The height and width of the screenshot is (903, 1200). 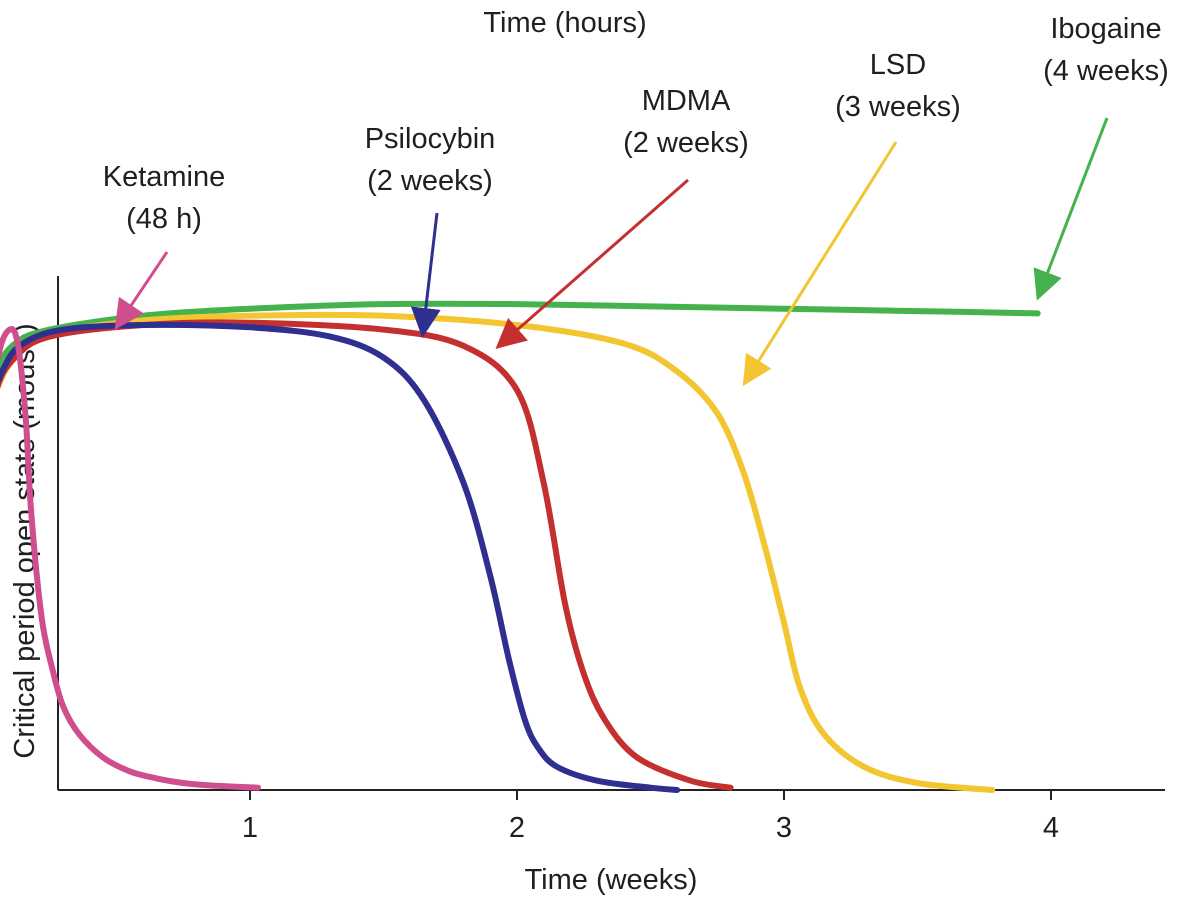 What do you see at coordinates (430, 139) in the screenshot?
I see `annotation-psilocybin-name: Psilocybin` at bounding box center [430, 139].